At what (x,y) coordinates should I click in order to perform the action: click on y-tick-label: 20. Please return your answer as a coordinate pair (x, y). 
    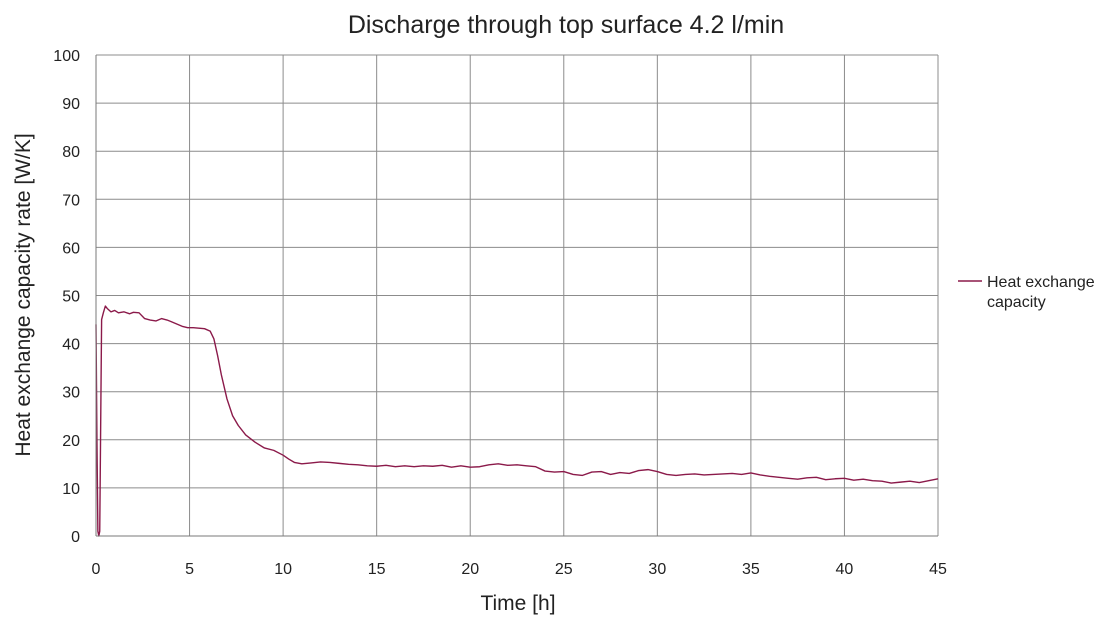
    Looking at the image, I should click on (71, 441).